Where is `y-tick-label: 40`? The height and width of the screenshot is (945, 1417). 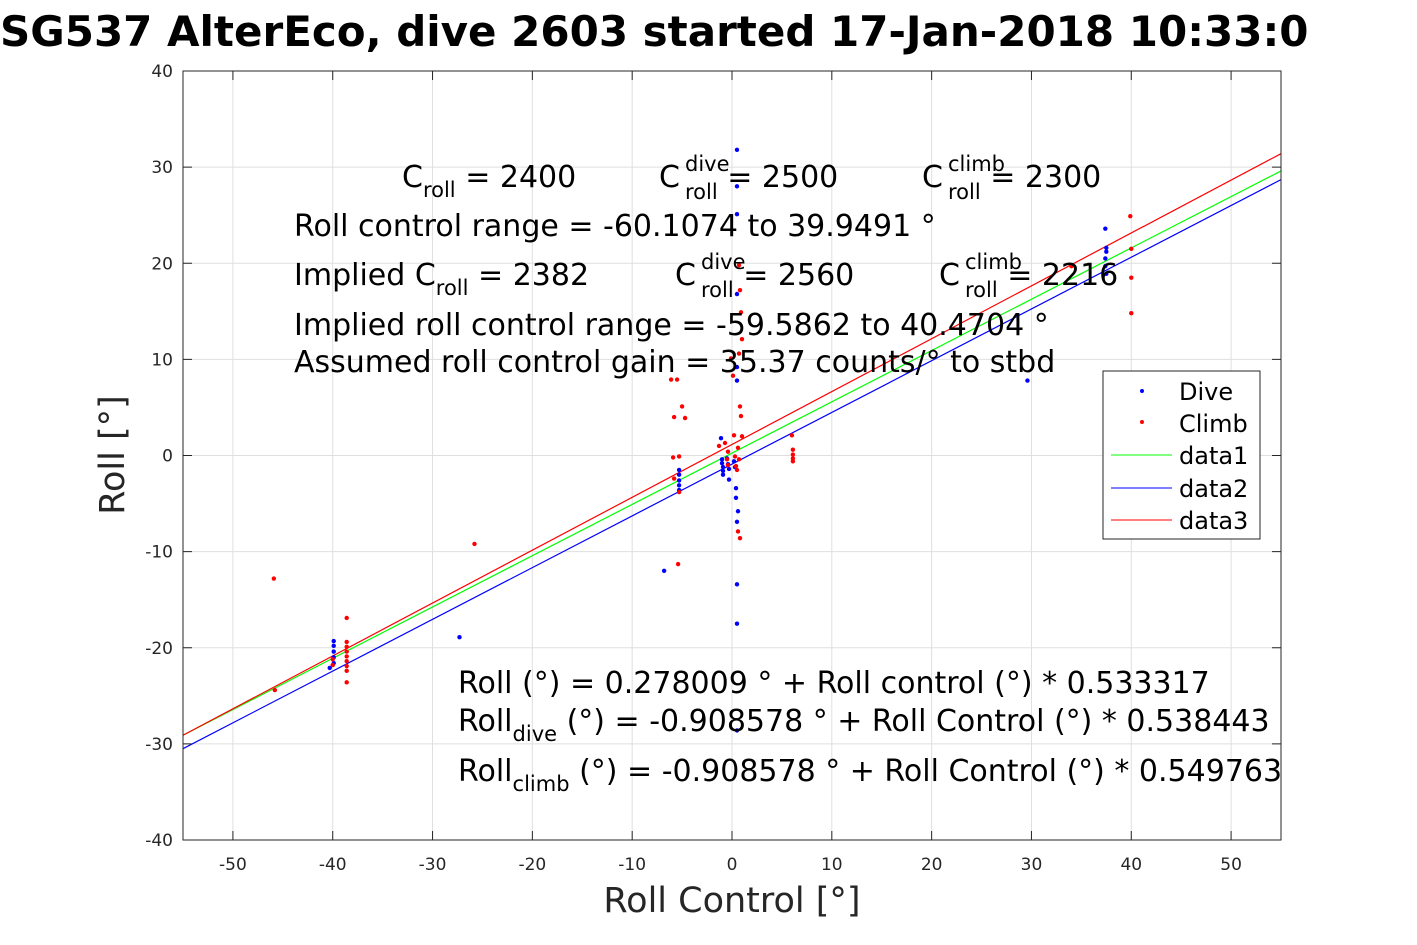
y-tick-label: 40 is located at coordinates (162, 72).